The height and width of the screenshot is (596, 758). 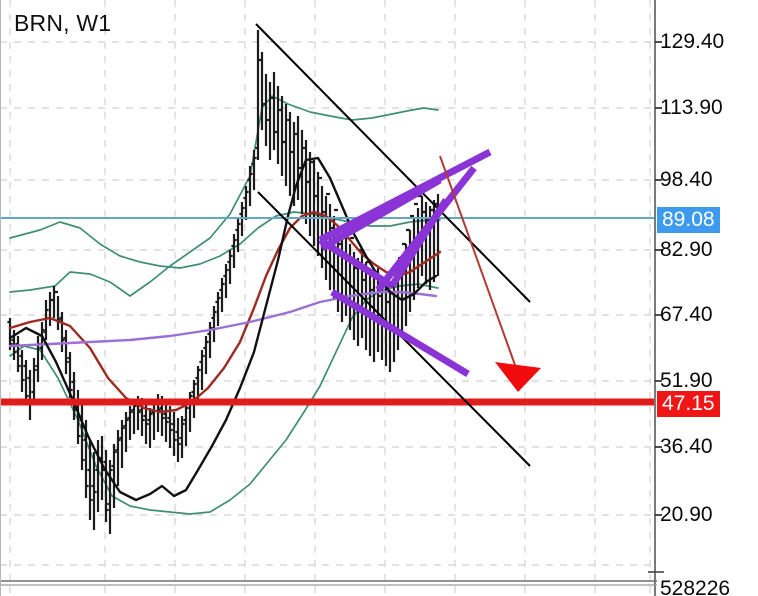 I want to click on wedge-bottom-leg, so click(x=400, y=333).